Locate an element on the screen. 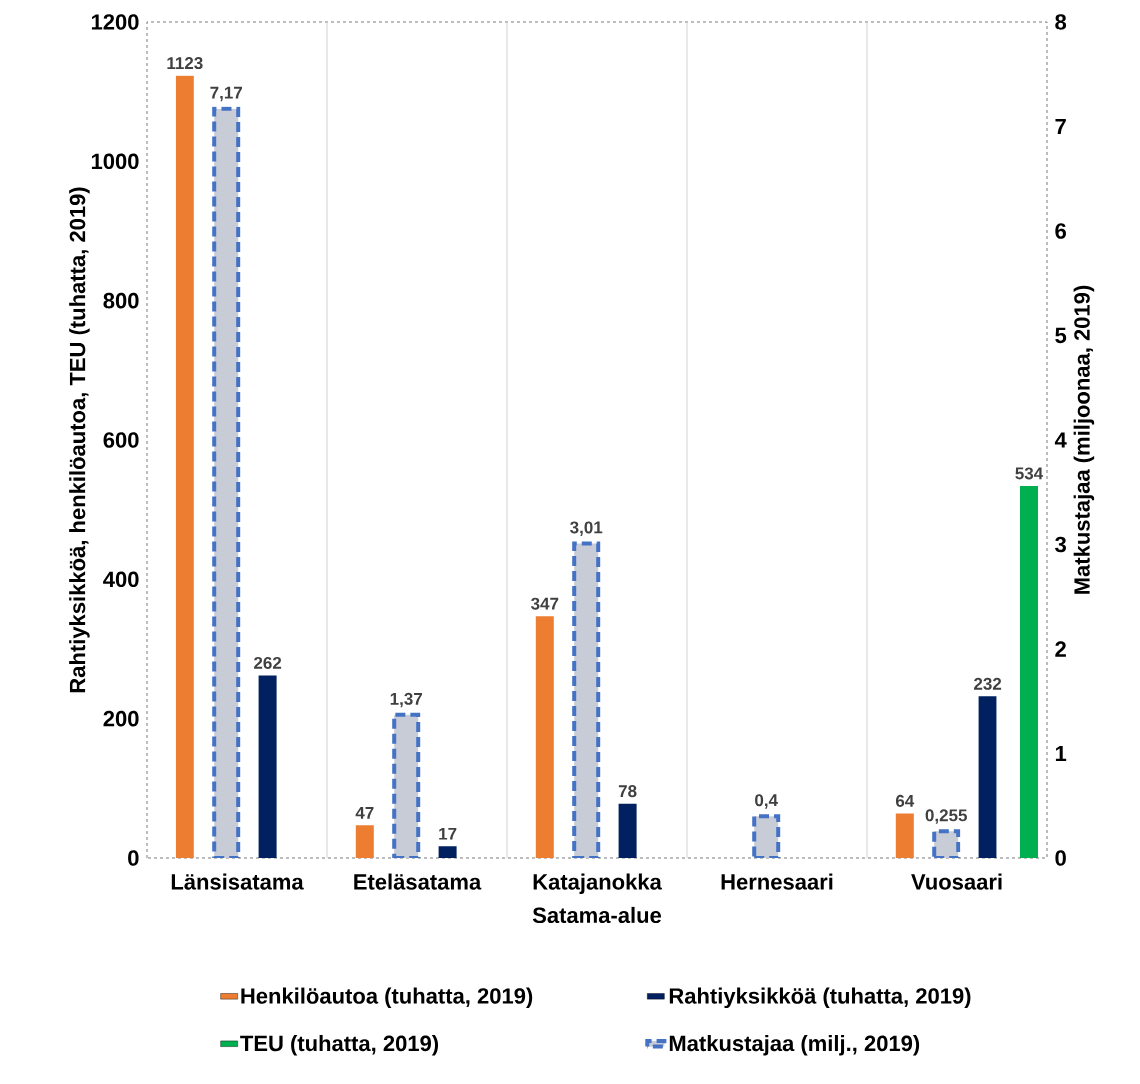 The image size is (1140, 1084). y2-tick-label: 1 is located at coordinates (1061, 753).